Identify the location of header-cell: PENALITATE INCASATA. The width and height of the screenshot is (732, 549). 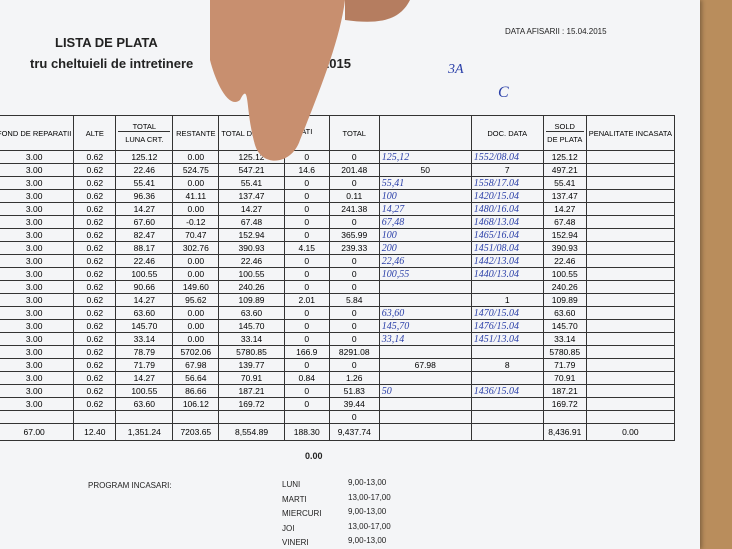
(630, 133).